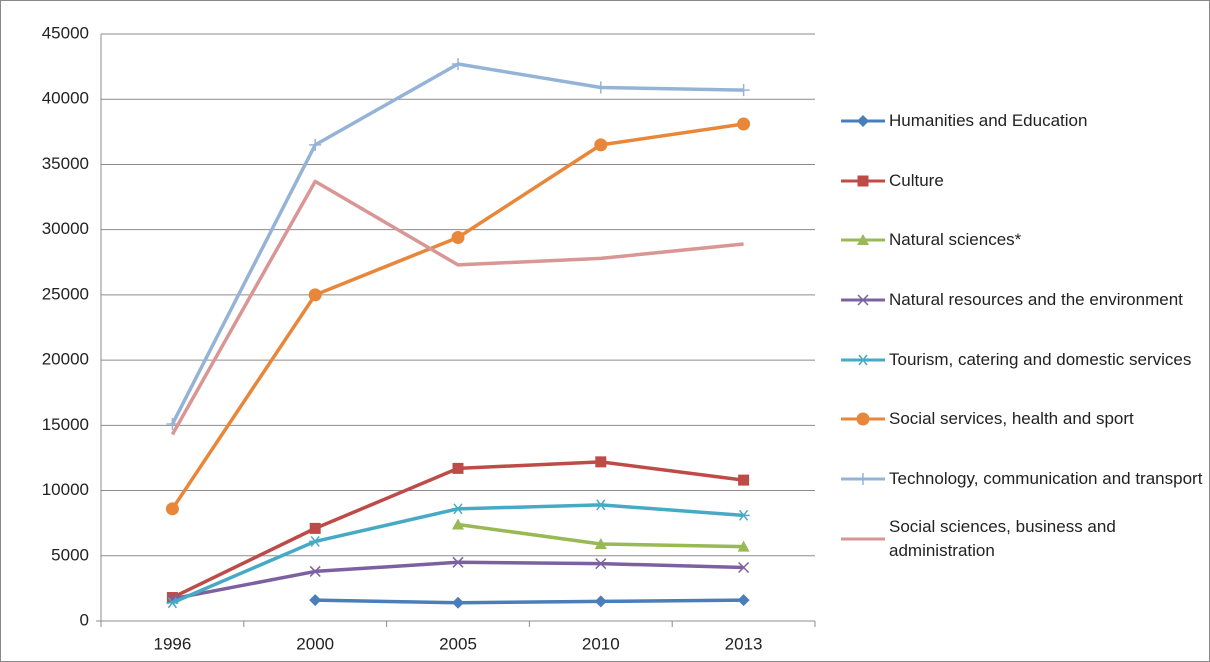 Image resolution: width=1210 pixels, height=662 pixels. What do you see at coordinates (1024, 181) in the screenshot?
I see `legend-item: Culture` at bounding box center [1024, 181].